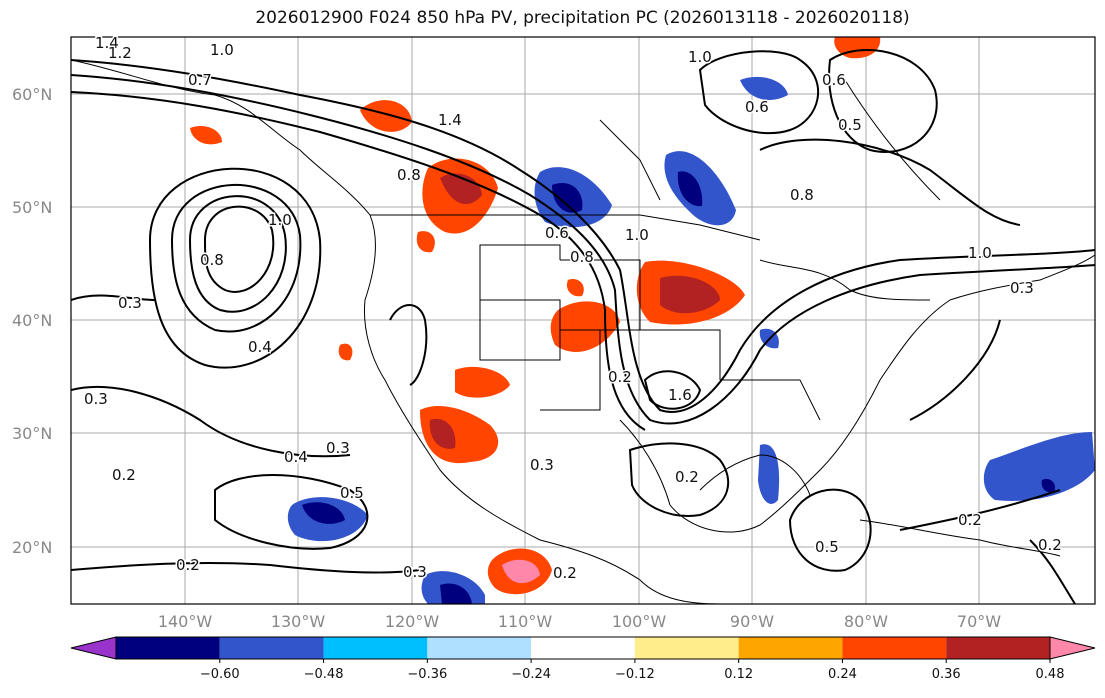 The height and width of the screenshot is (698, 1105). I want to click on lat-label: 40°N, so click(32, 320).